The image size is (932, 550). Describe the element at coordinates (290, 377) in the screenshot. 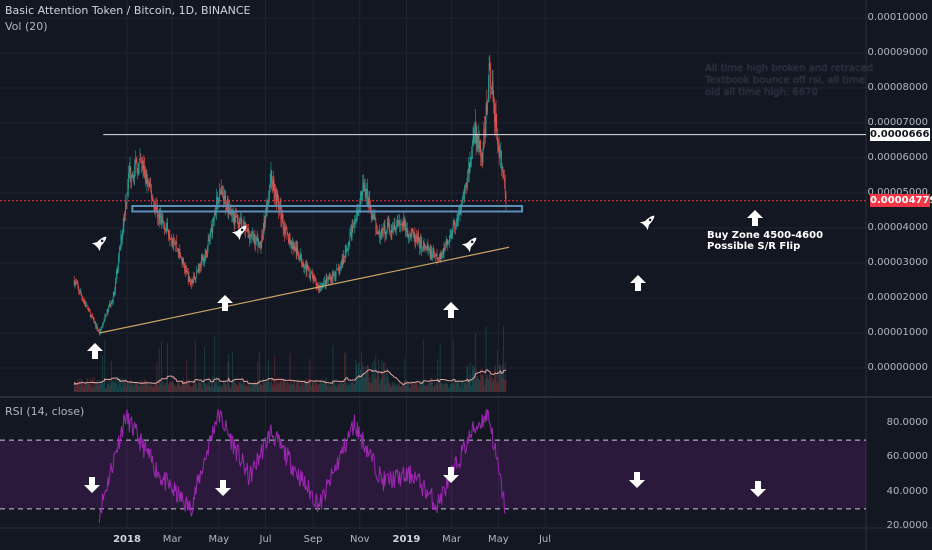

I see `volume-ma-line` at that location.